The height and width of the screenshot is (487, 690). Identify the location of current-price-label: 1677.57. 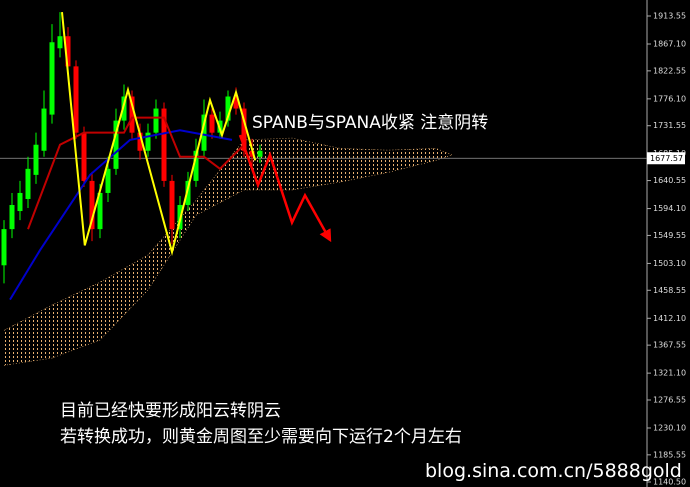
(666, 158).